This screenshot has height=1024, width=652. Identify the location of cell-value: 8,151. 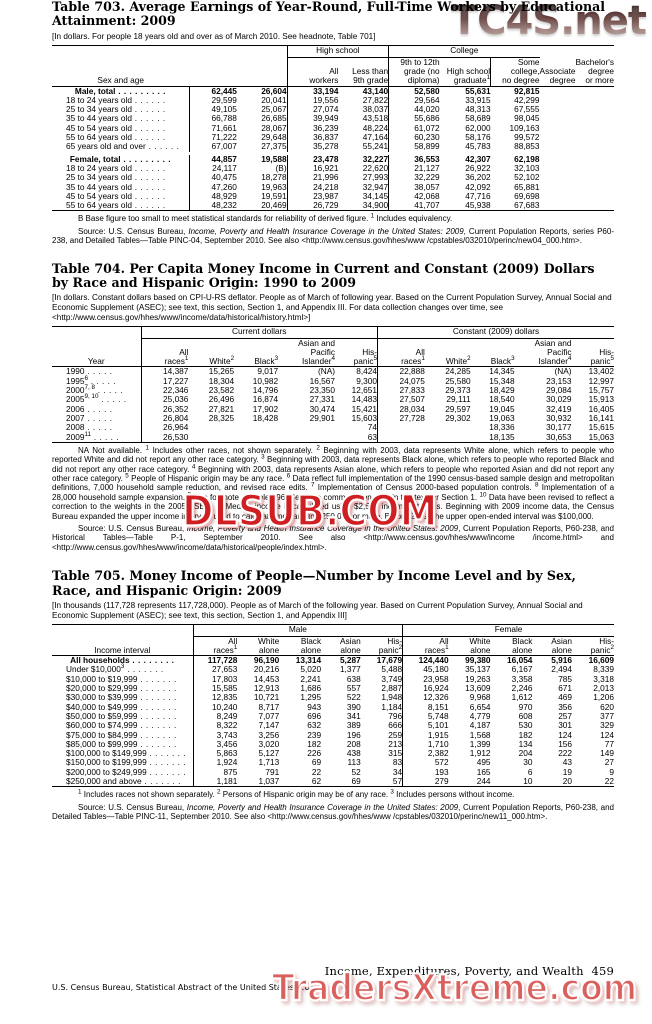
(425, 707).